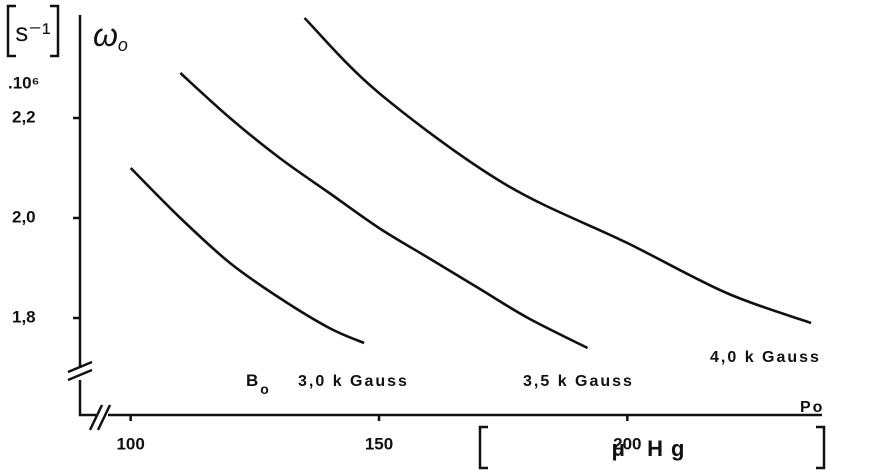  I want to click on curve, so click(247, 256).